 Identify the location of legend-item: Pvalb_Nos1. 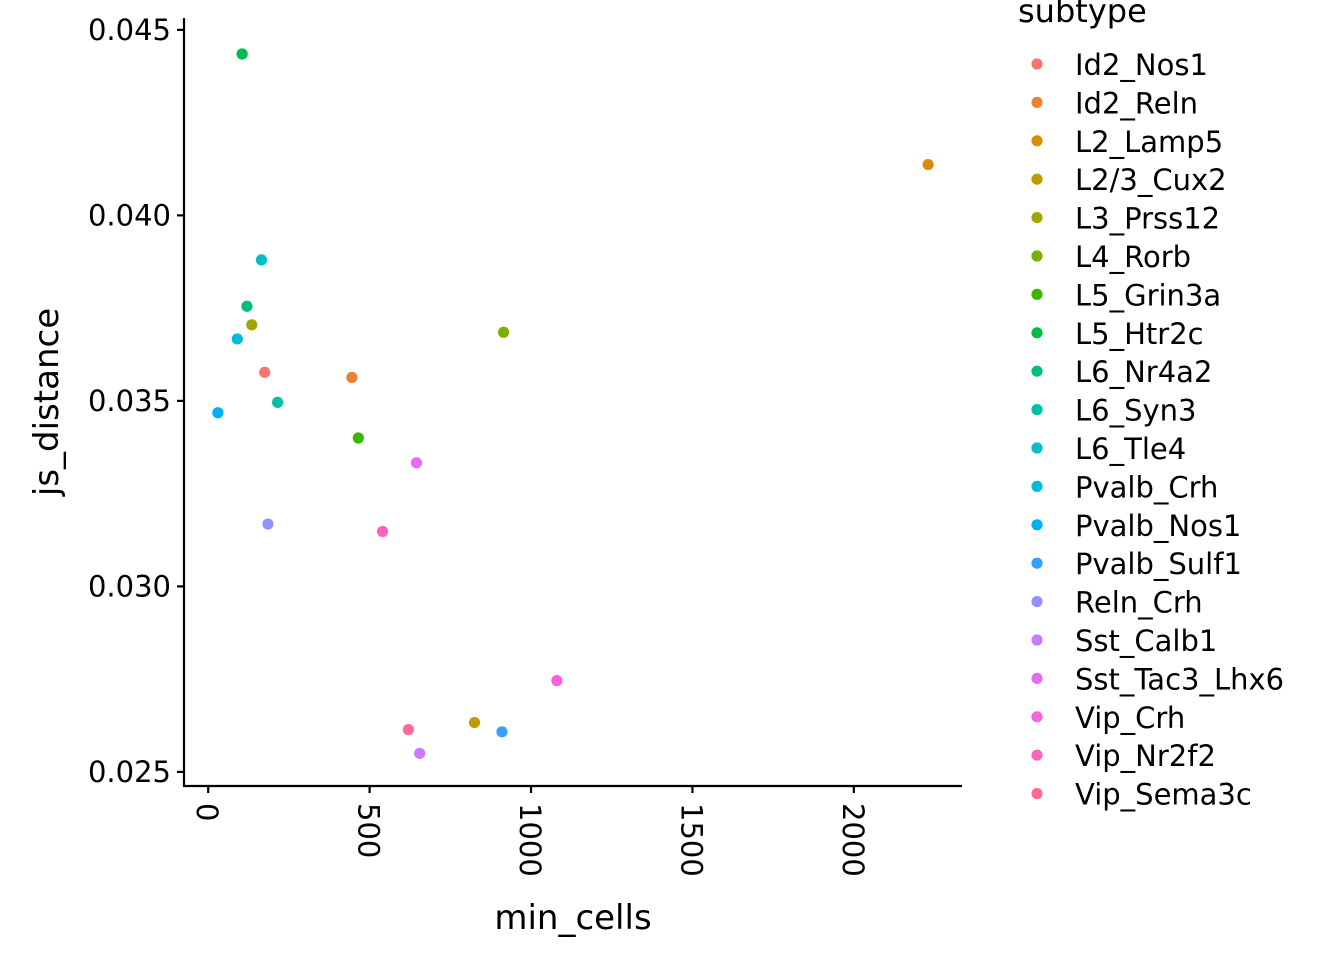
(1136, 526).